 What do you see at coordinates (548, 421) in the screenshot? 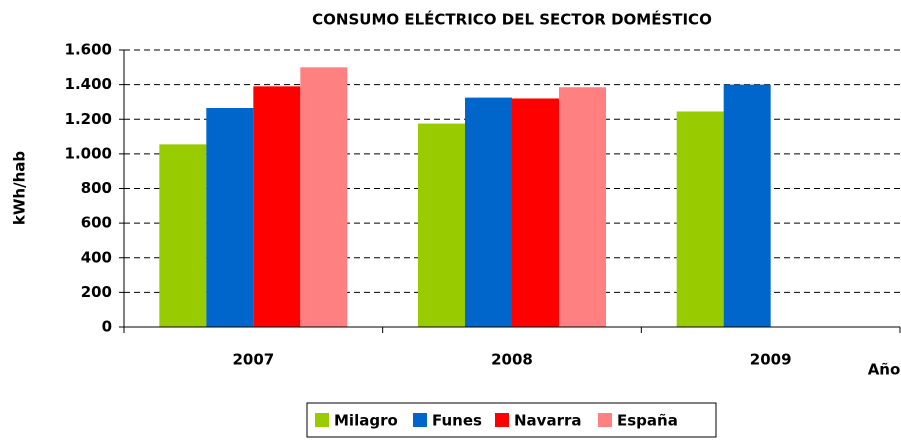
I see `legend-label: Navarra` at bounding box center [548, 421].